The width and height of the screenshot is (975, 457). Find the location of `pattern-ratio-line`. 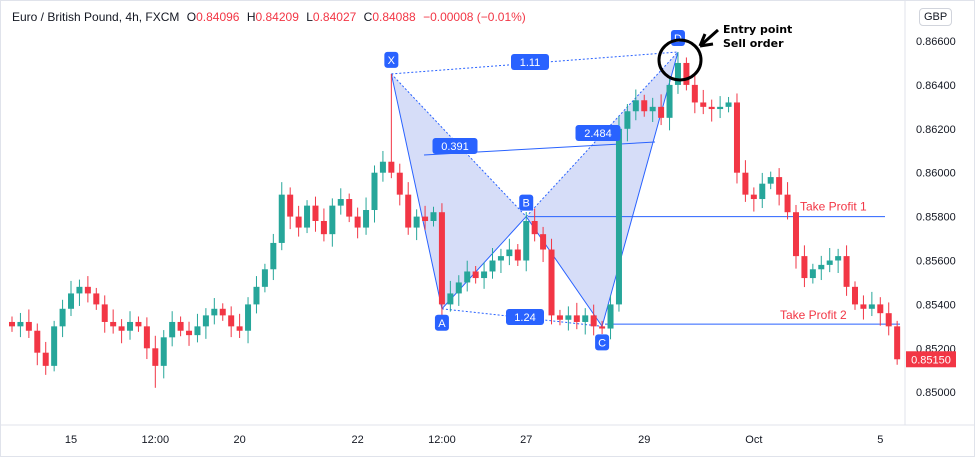

pattern-ratio-line is located at coordinates (602, 134).